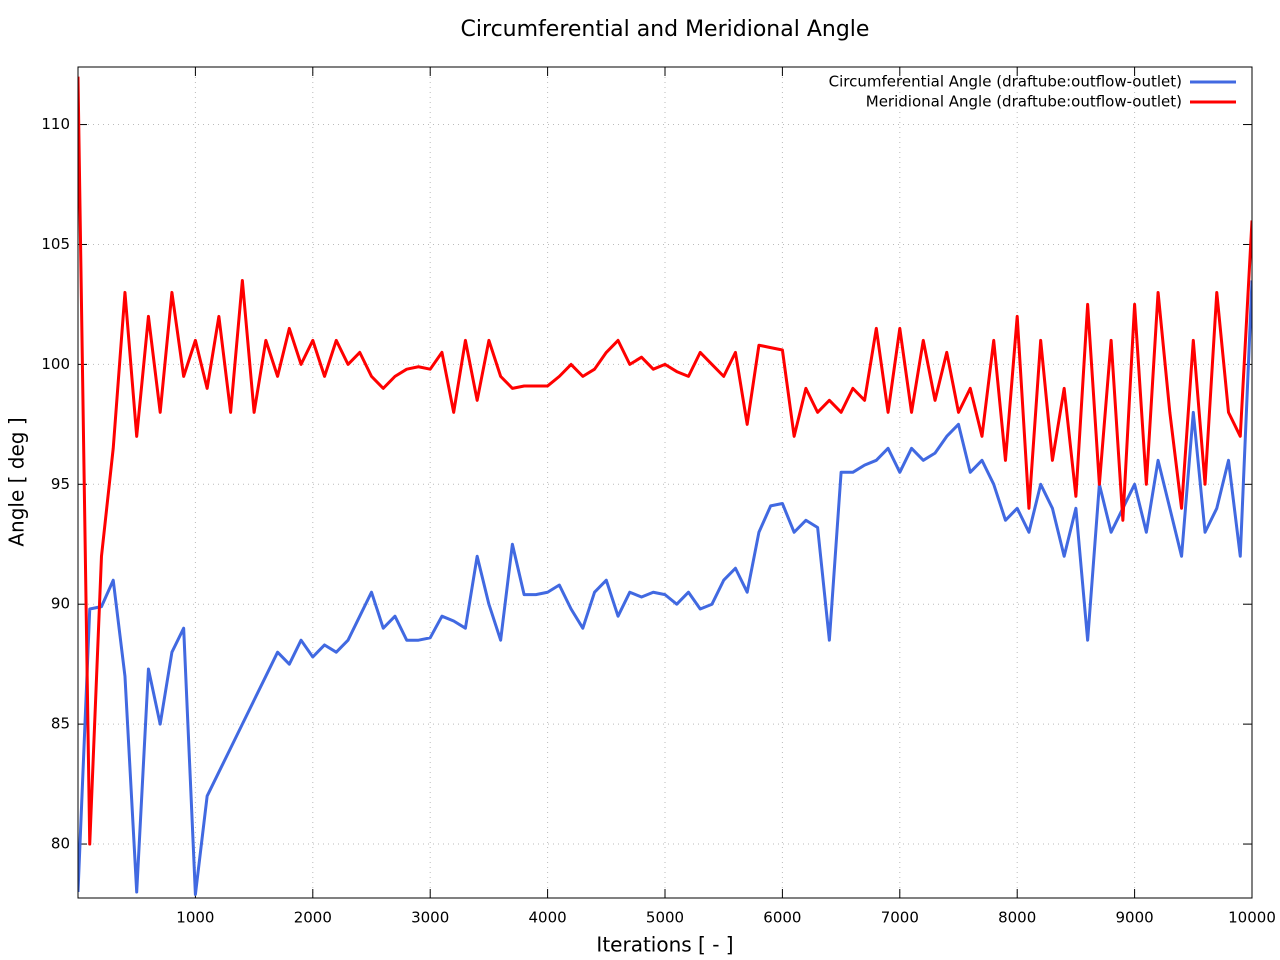 The width and height of the screenshot is (1280, 960). I want to click on x-tick-label: 1000, so click(195, 918).